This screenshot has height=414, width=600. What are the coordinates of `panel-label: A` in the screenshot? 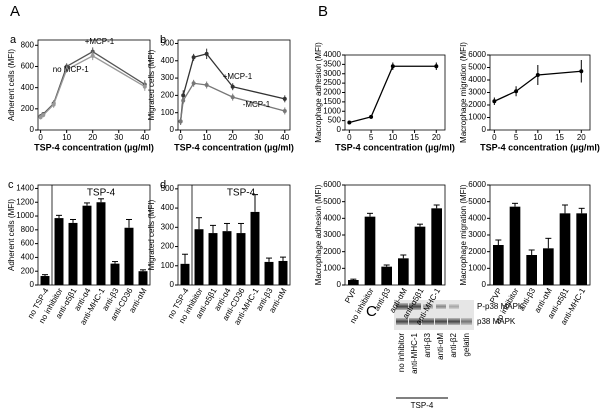 It's located at (15, 11).